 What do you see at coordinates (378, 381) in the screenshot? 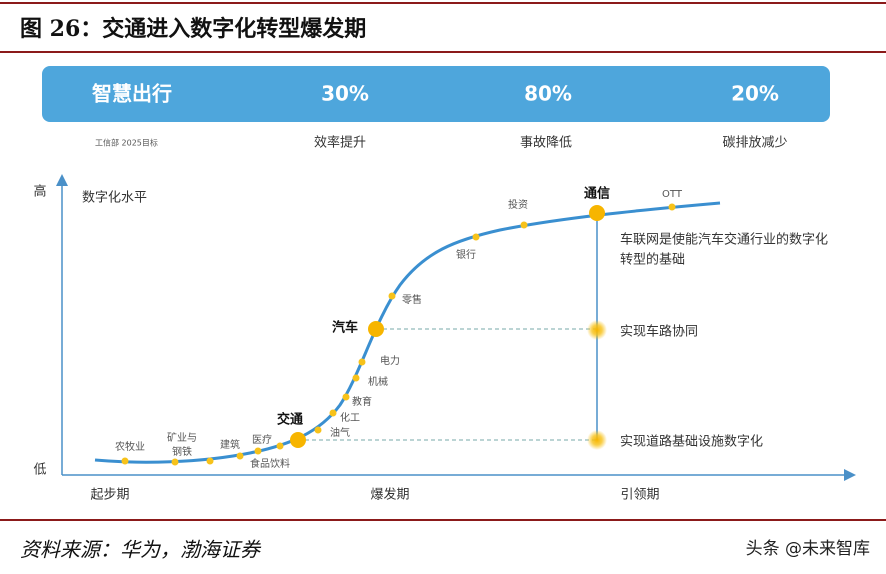
I see `industry-label: 机械` at bounding box center [378, 381].